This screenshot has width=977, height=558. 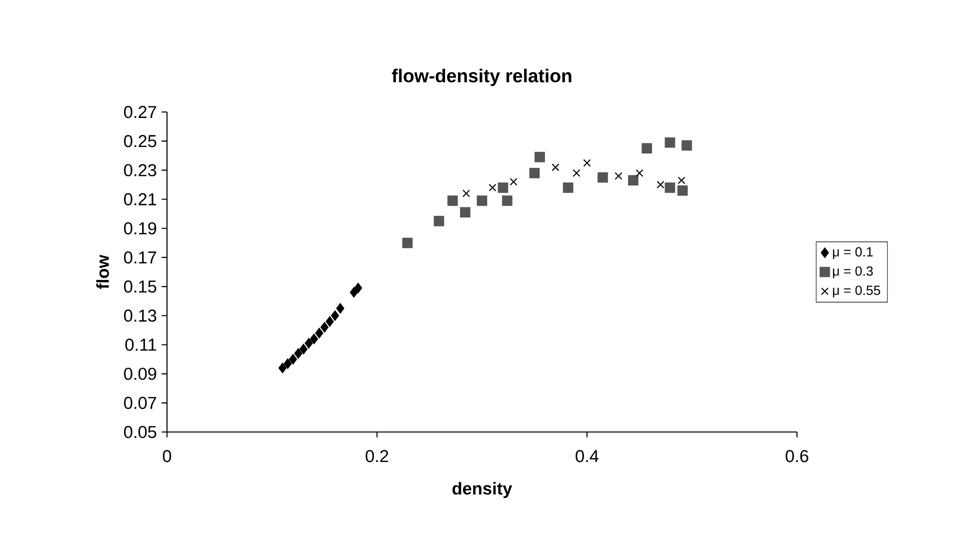 What do you see at coordinates (140, 112) in the screenshot?
I see `y-tick-label: 0.27` at bounding box center [140, 112].